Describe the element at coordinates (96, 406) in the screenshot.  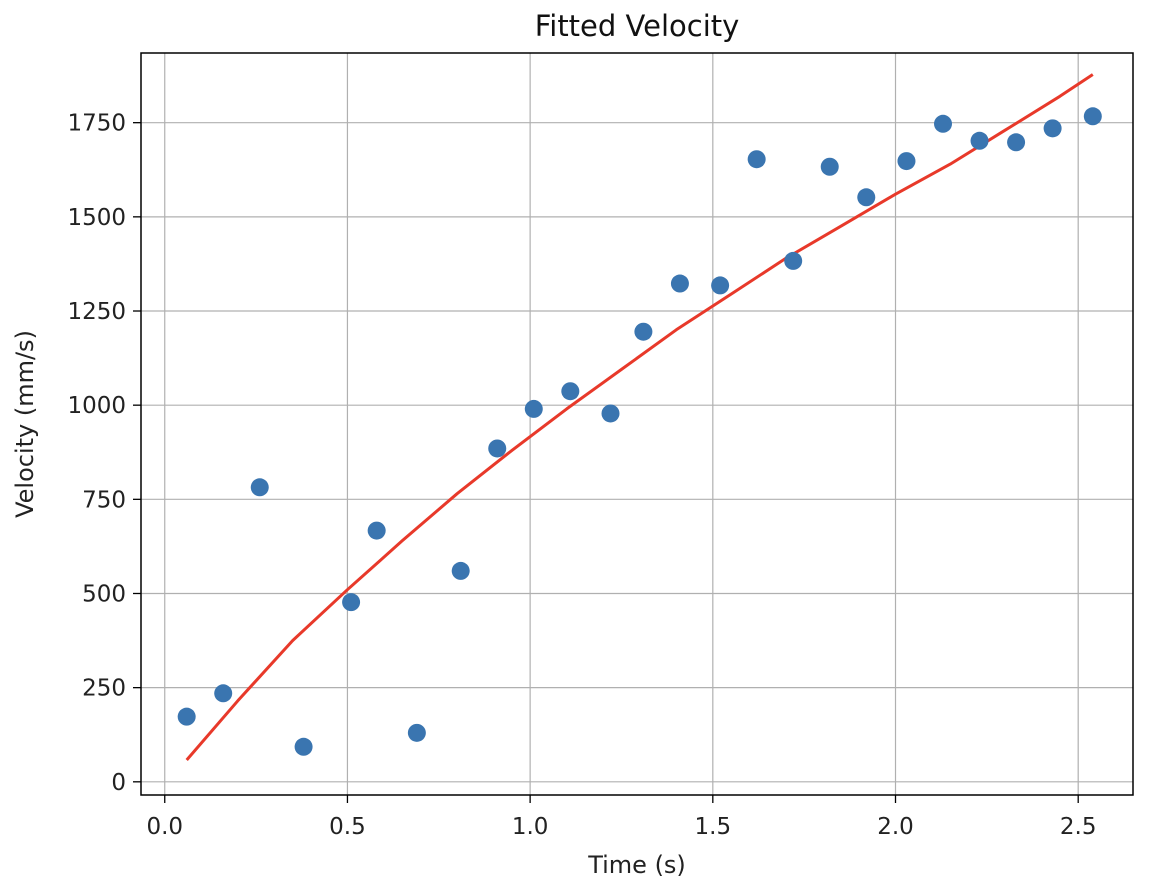
I see `y-tick-label: 1000` at that location.